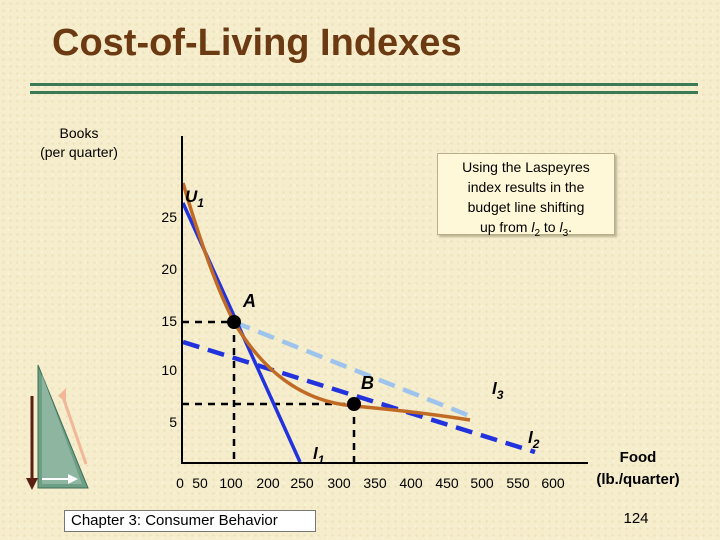 The image size is (720, 540). What do you see at coordinates (411, 483) in the screenshot?
I see `x-tick-label: 400` at bounding box center [411, 483].